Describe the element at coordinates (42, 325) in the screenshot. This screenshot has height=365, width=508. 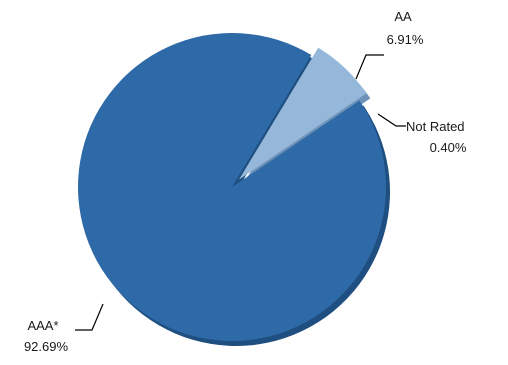
I see `slice-label-aaa: AAA*` at that location.